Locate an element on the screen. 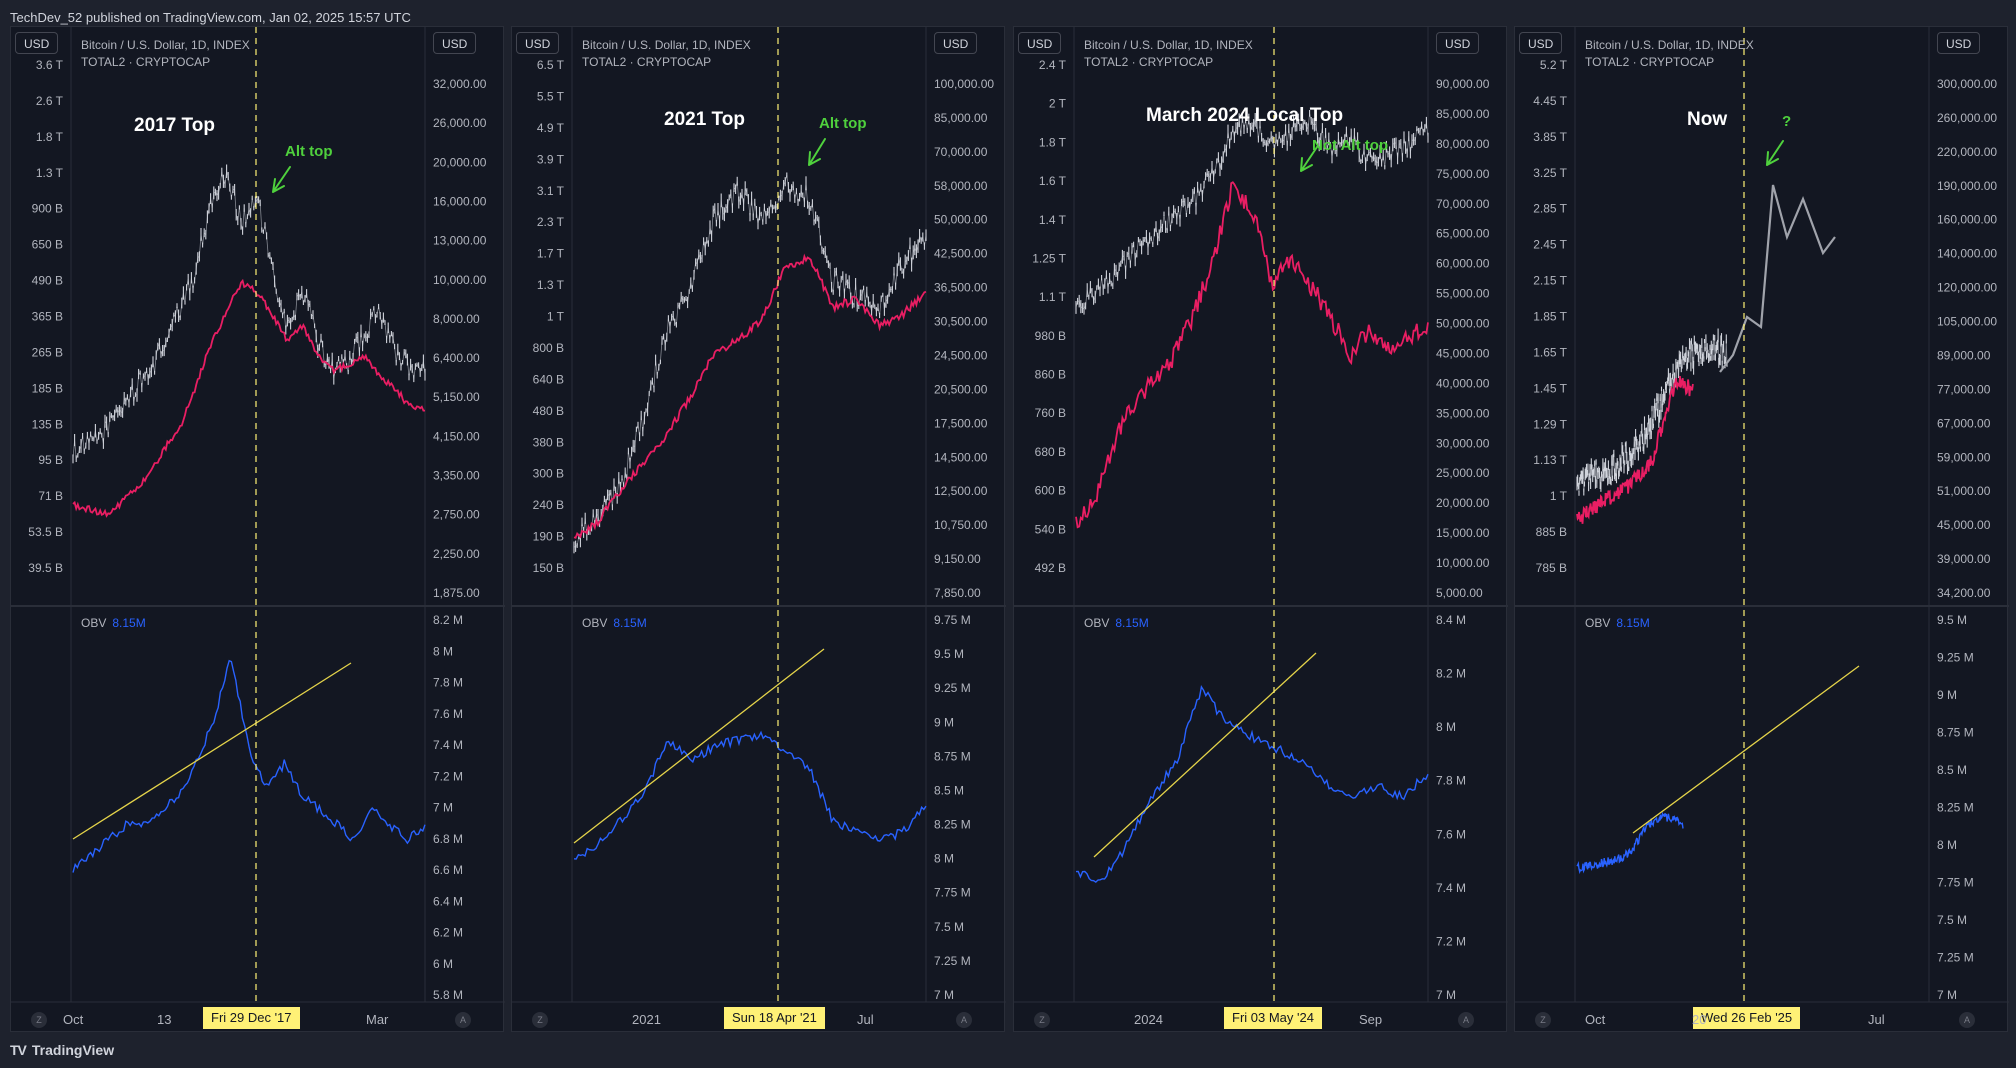 This screenshot has width=2016, height=1068. annotation-label: Alt top is located at coordinates (309, 151).